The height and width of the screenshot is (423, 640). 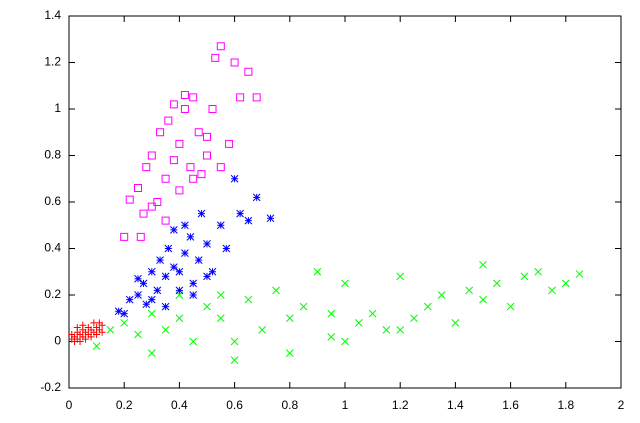 What do you see at coordinates (57, 341) in the screenshot?
I see `y-tick-label: 0` at bounding box center [57, 341].